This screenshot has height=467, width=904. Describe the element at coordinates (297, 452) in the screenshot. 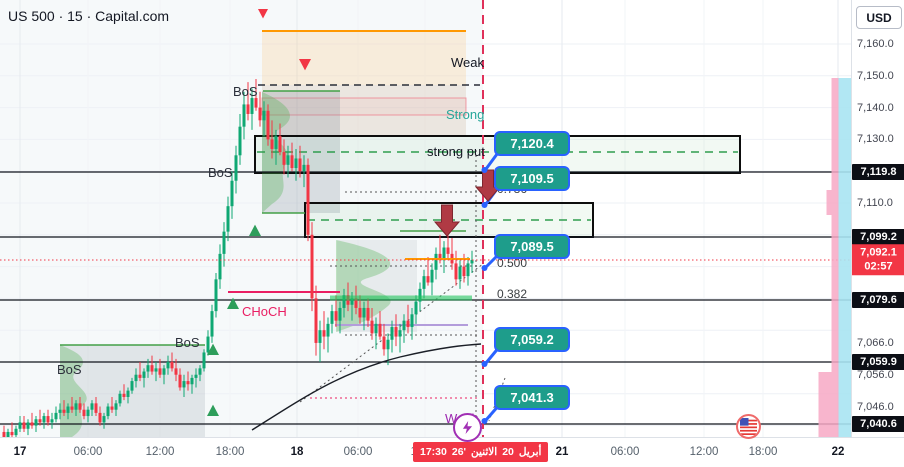

I see `time-tick-label: 18` at that location.